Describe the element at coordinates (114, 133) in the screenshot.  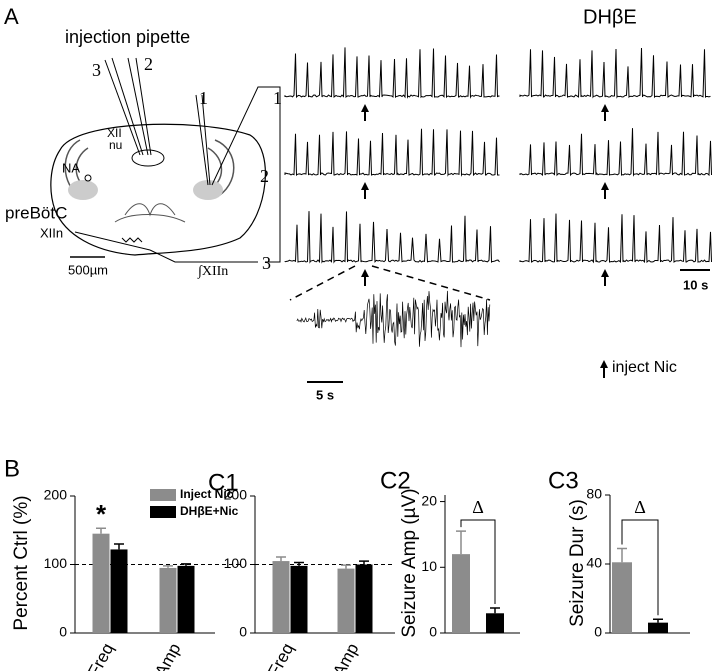
I see `nucleus-label: XII` at that location.